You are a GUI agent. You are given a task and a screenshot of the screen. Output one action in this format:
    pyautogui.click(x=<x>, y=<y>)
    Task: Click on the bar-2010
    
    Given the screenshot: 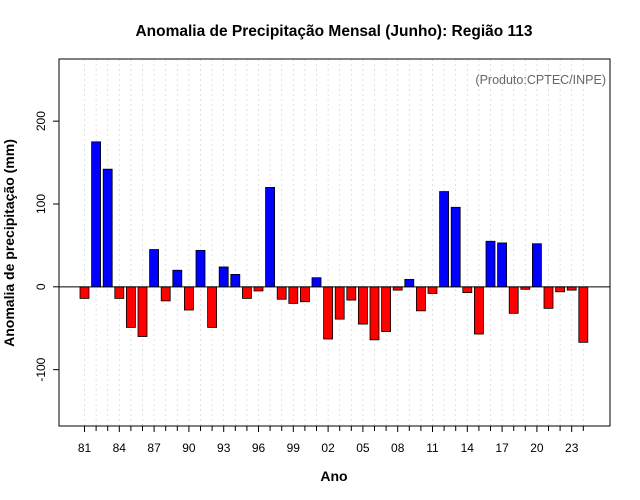 What is the action you would take?
    pyautogui.click(x=420, y=299)
    